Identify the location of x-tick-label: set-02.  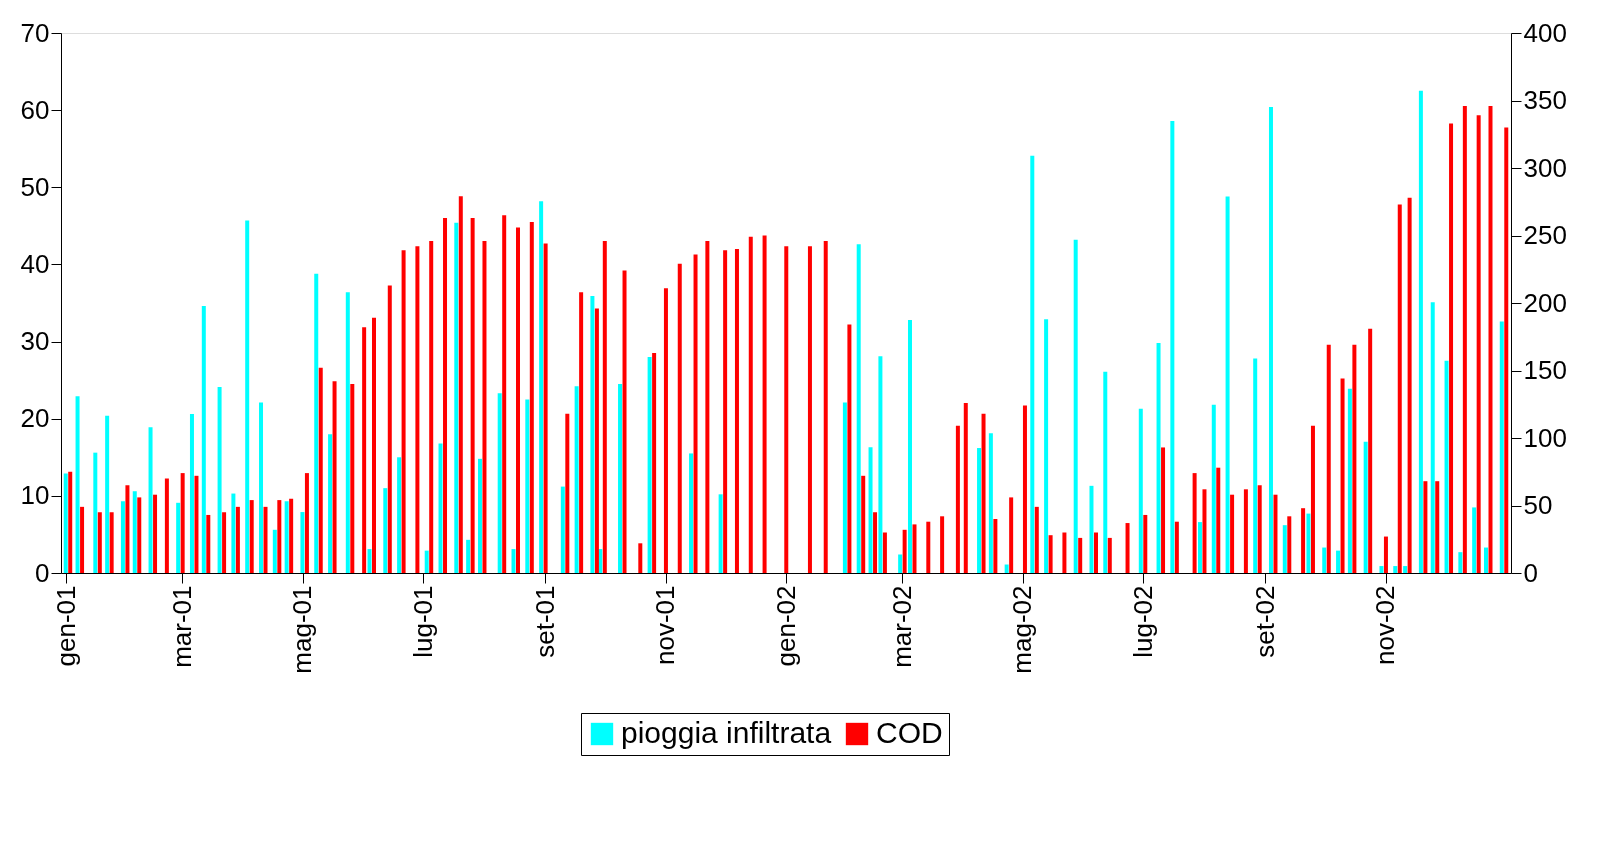
(1264, 621).